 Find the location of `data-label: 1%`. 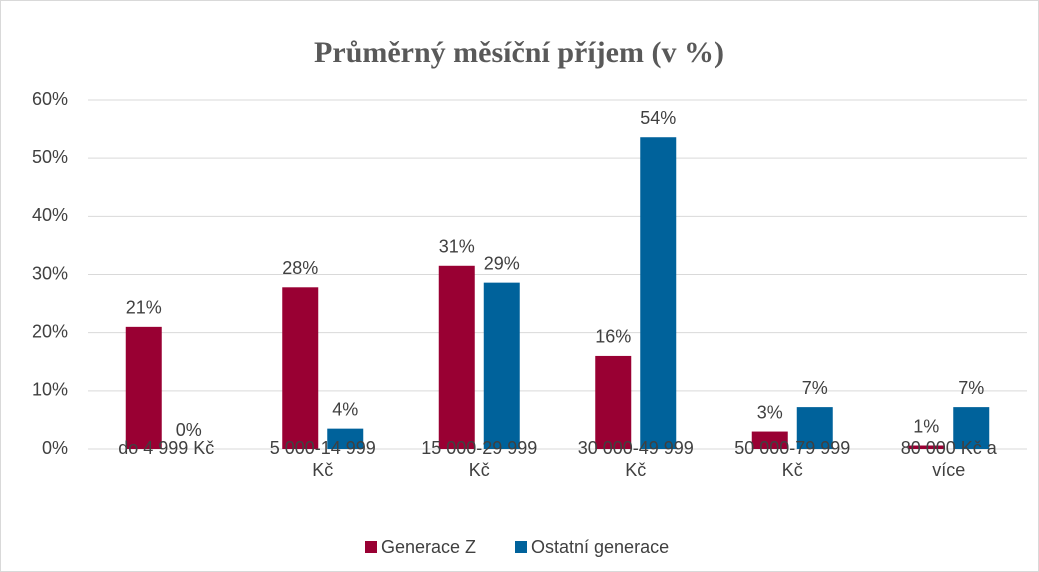

data-label: 1% is located at coordinates (926, 426).